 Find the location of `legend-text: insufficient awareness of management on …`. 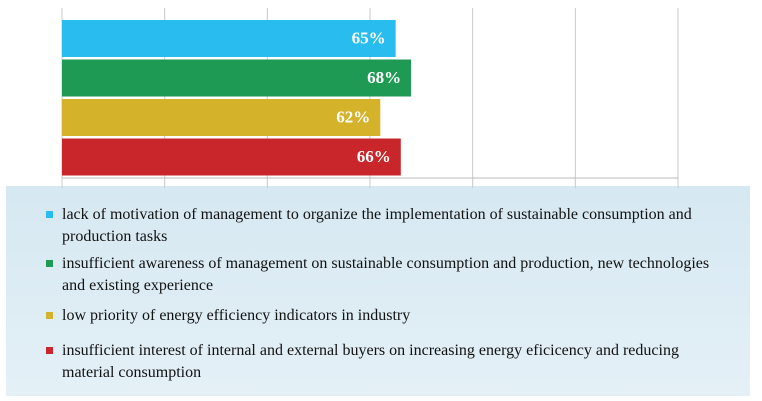

legend-text: insufficient awareness of management on … is located at coordinates (386, 274).